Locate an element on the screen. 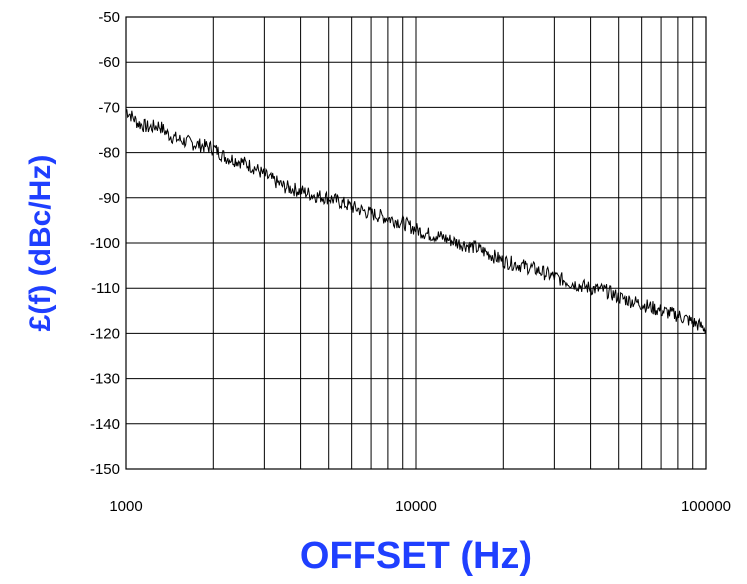  y-tick-label: -70 is located at coordinates (109, 107).